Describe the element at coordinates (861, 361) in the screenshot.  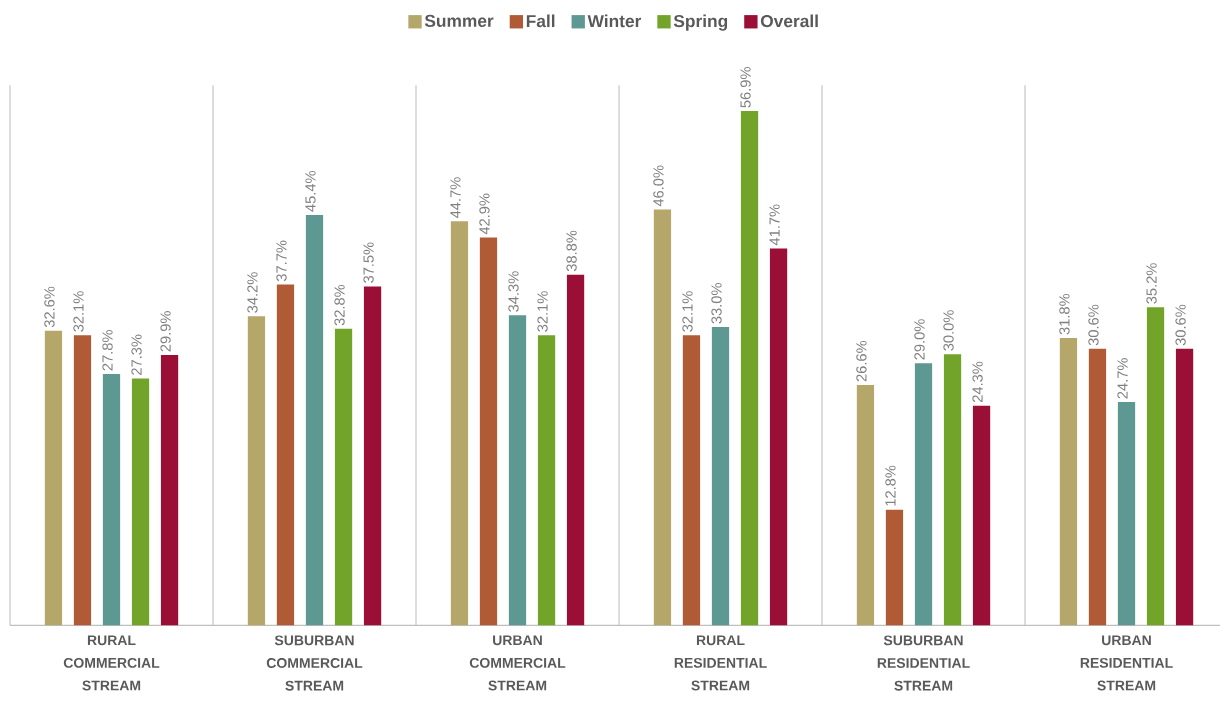
I see `data-label: 26.6%` at that location.